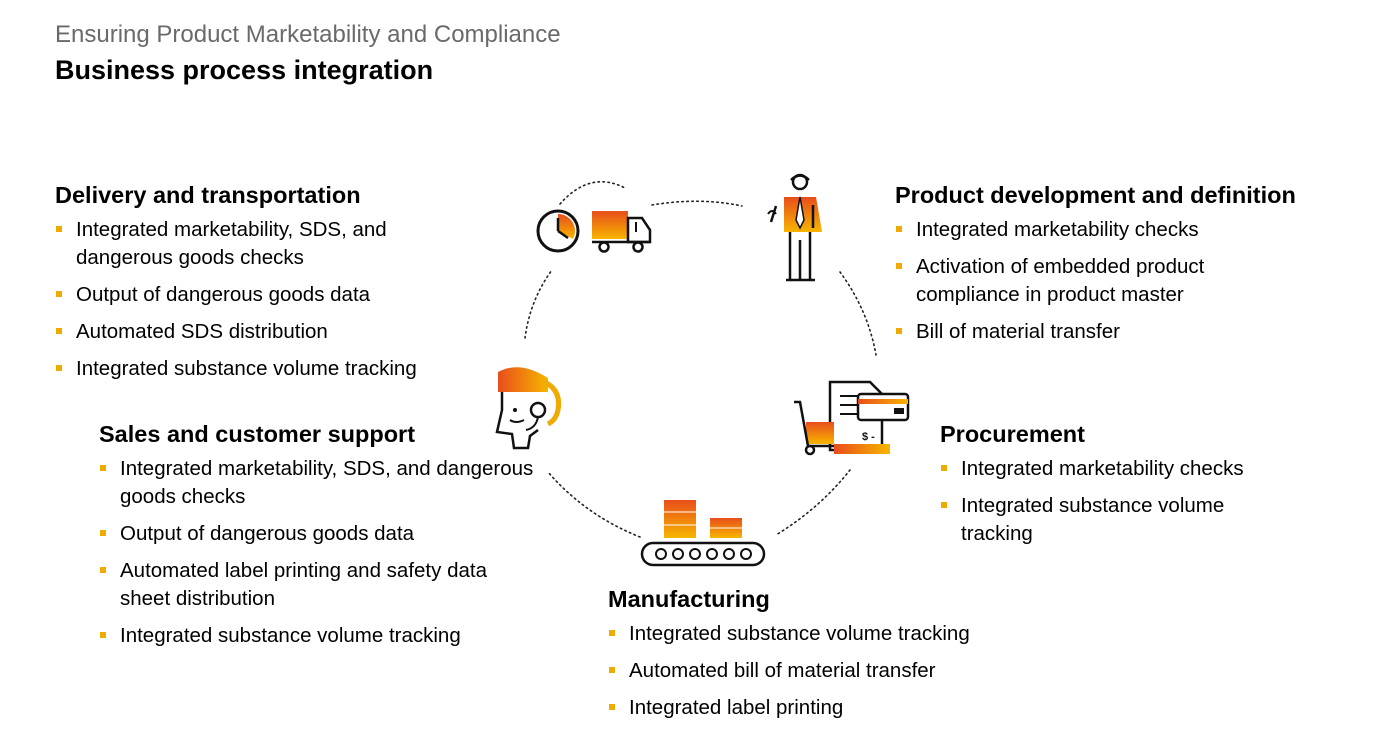 The height and width of the screenshot is (736, 1388). What do you see at coordinates (858, 313) in the screenshot?
I see `connector-product-to-procurement` at bounding box center [858, 313].